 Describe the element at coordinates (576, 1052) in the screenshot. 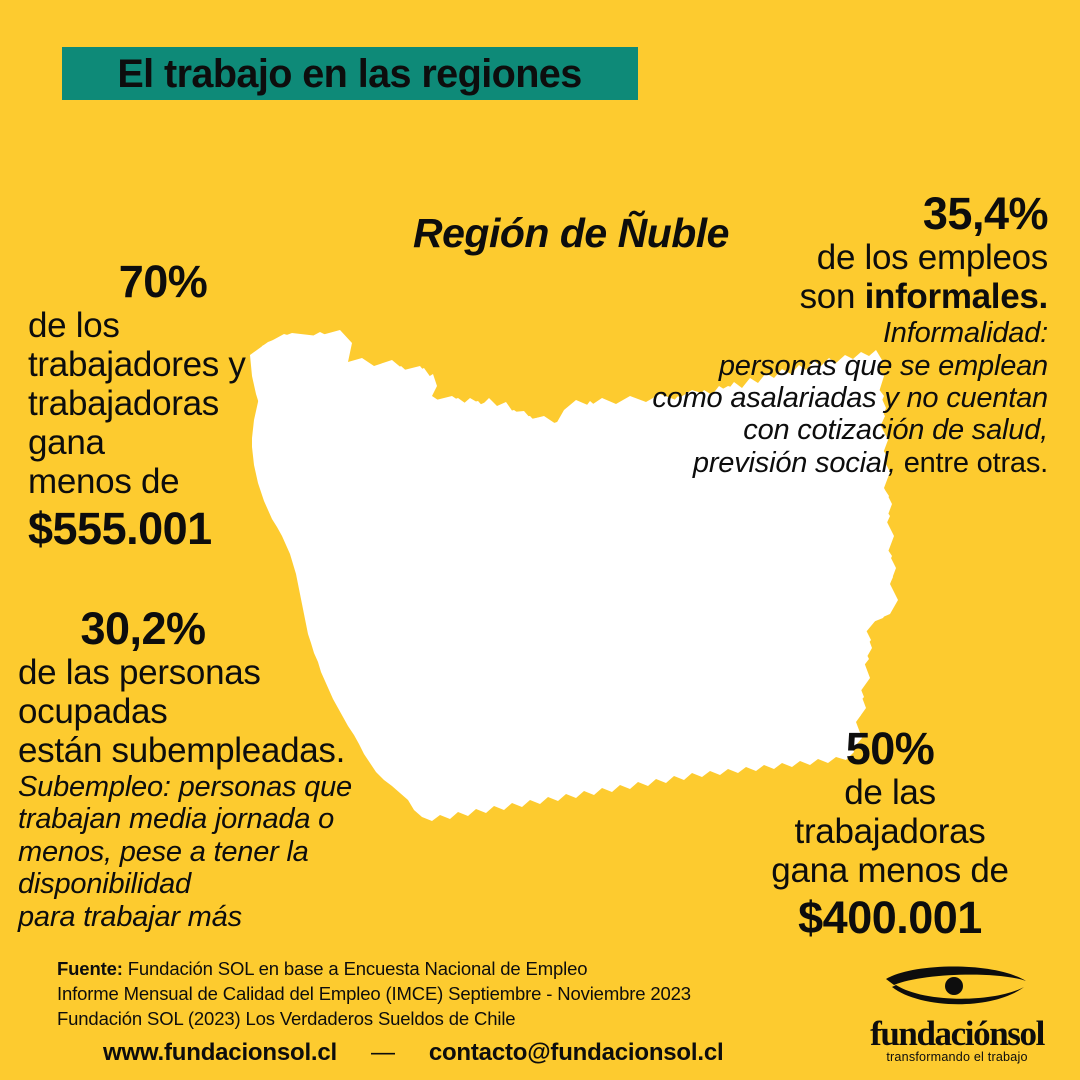

I see `email-link: contacto@fundacionsol.cl` at that location.